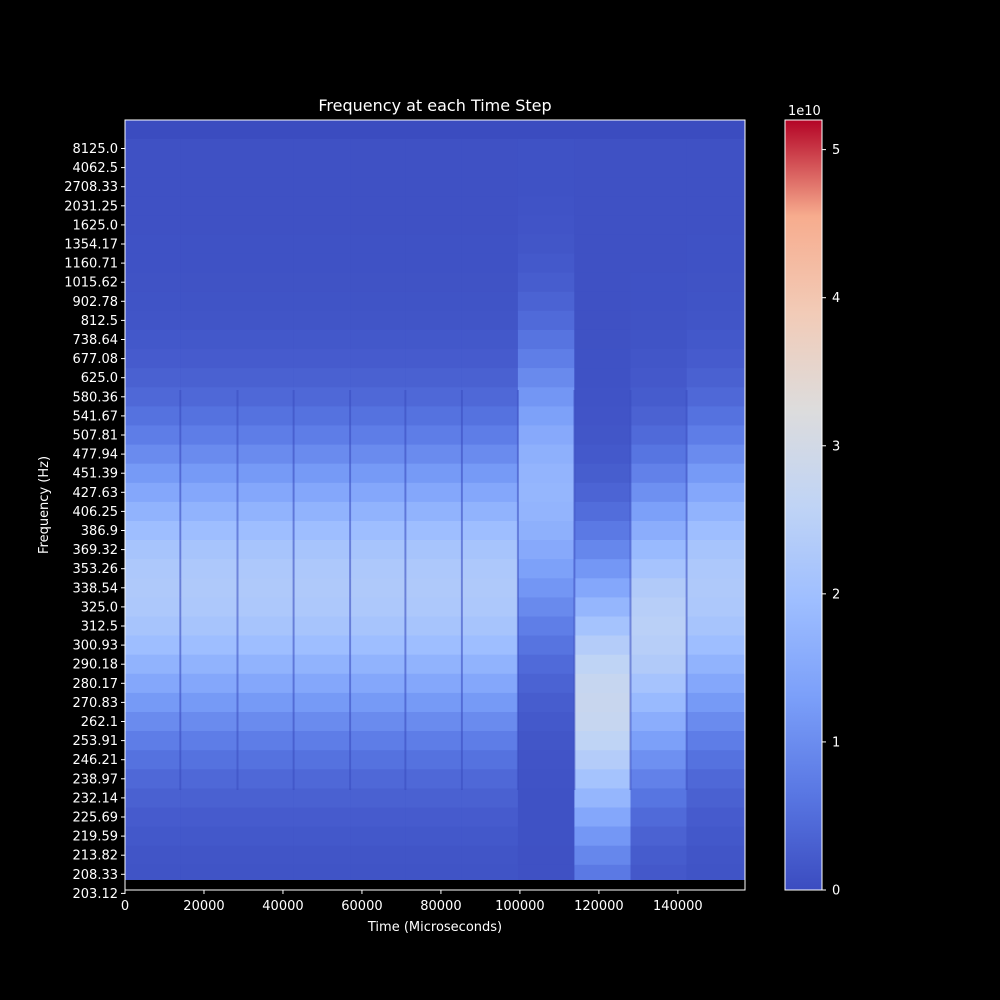  Describe the element at coordinates (804, 111) in the screenshot. I see `colorbar-multiplier: 1e10` at that location.